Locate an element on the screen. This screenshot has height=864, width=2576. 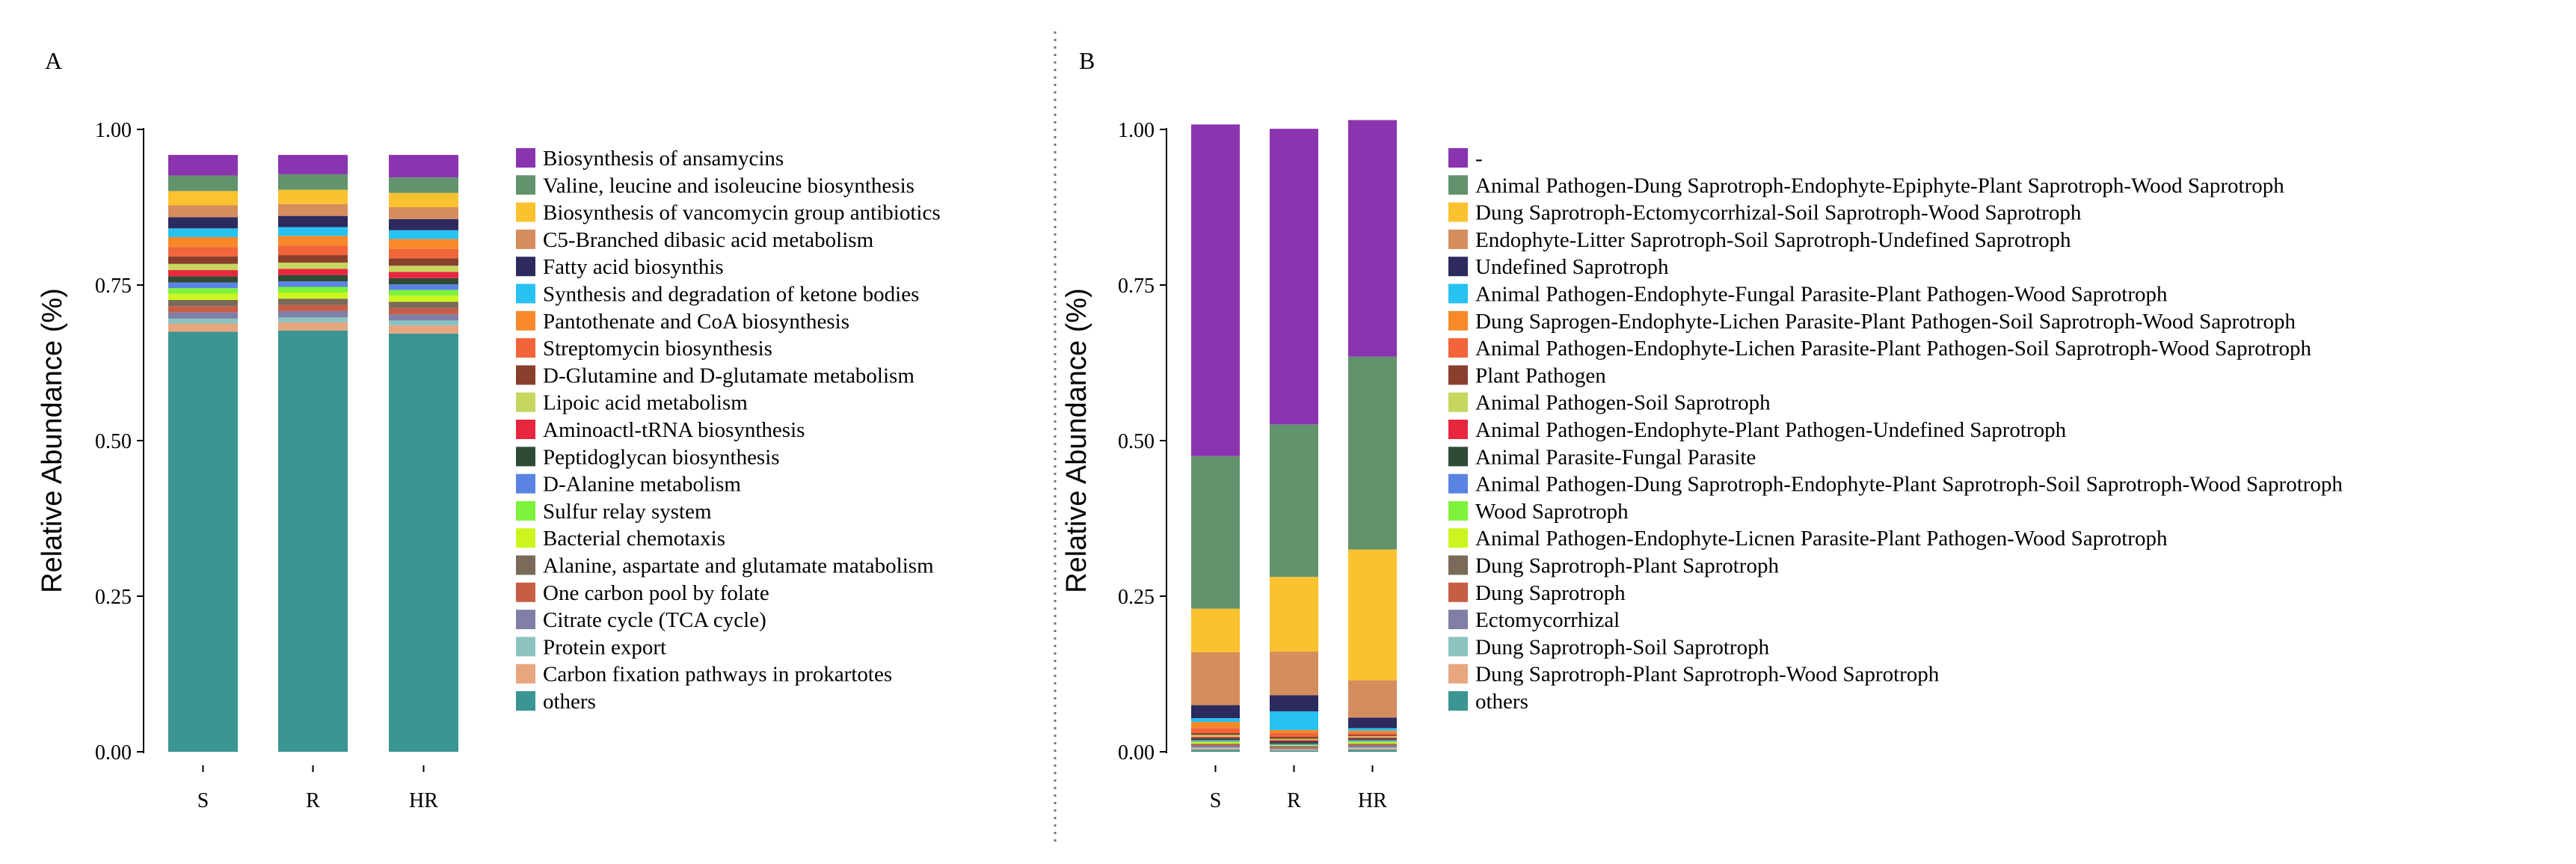
legend-item: Carbon fixation pathways in prokartotes is located at coordinates (704, 675).